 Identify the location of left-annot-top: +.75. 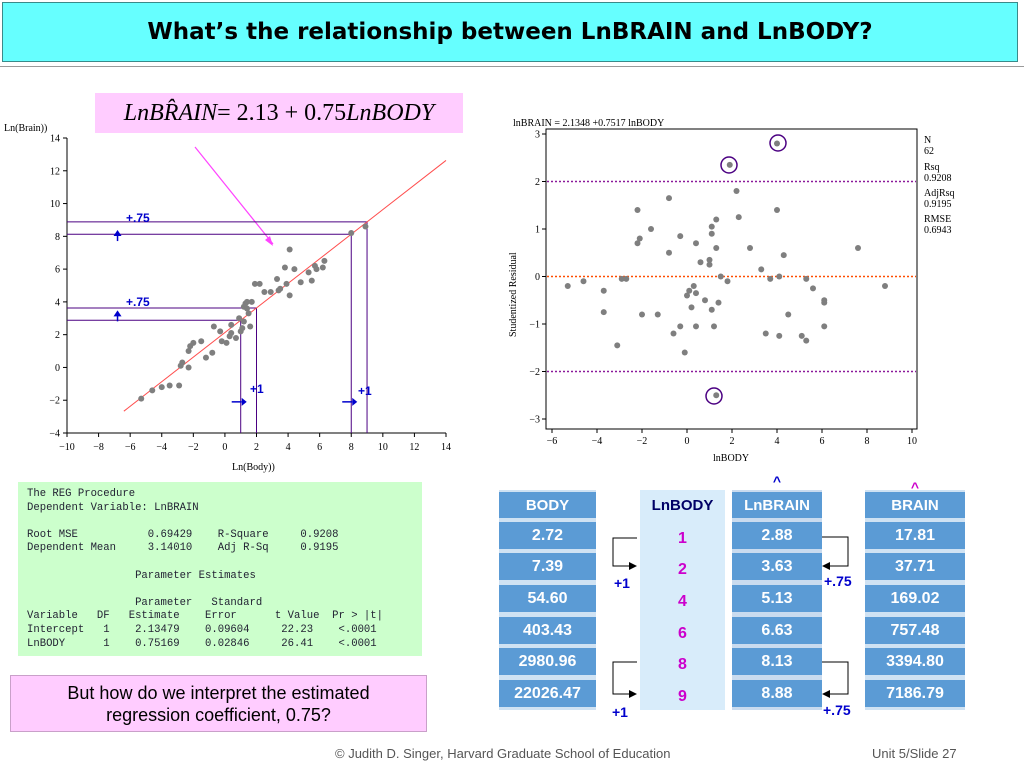
(138, 218).